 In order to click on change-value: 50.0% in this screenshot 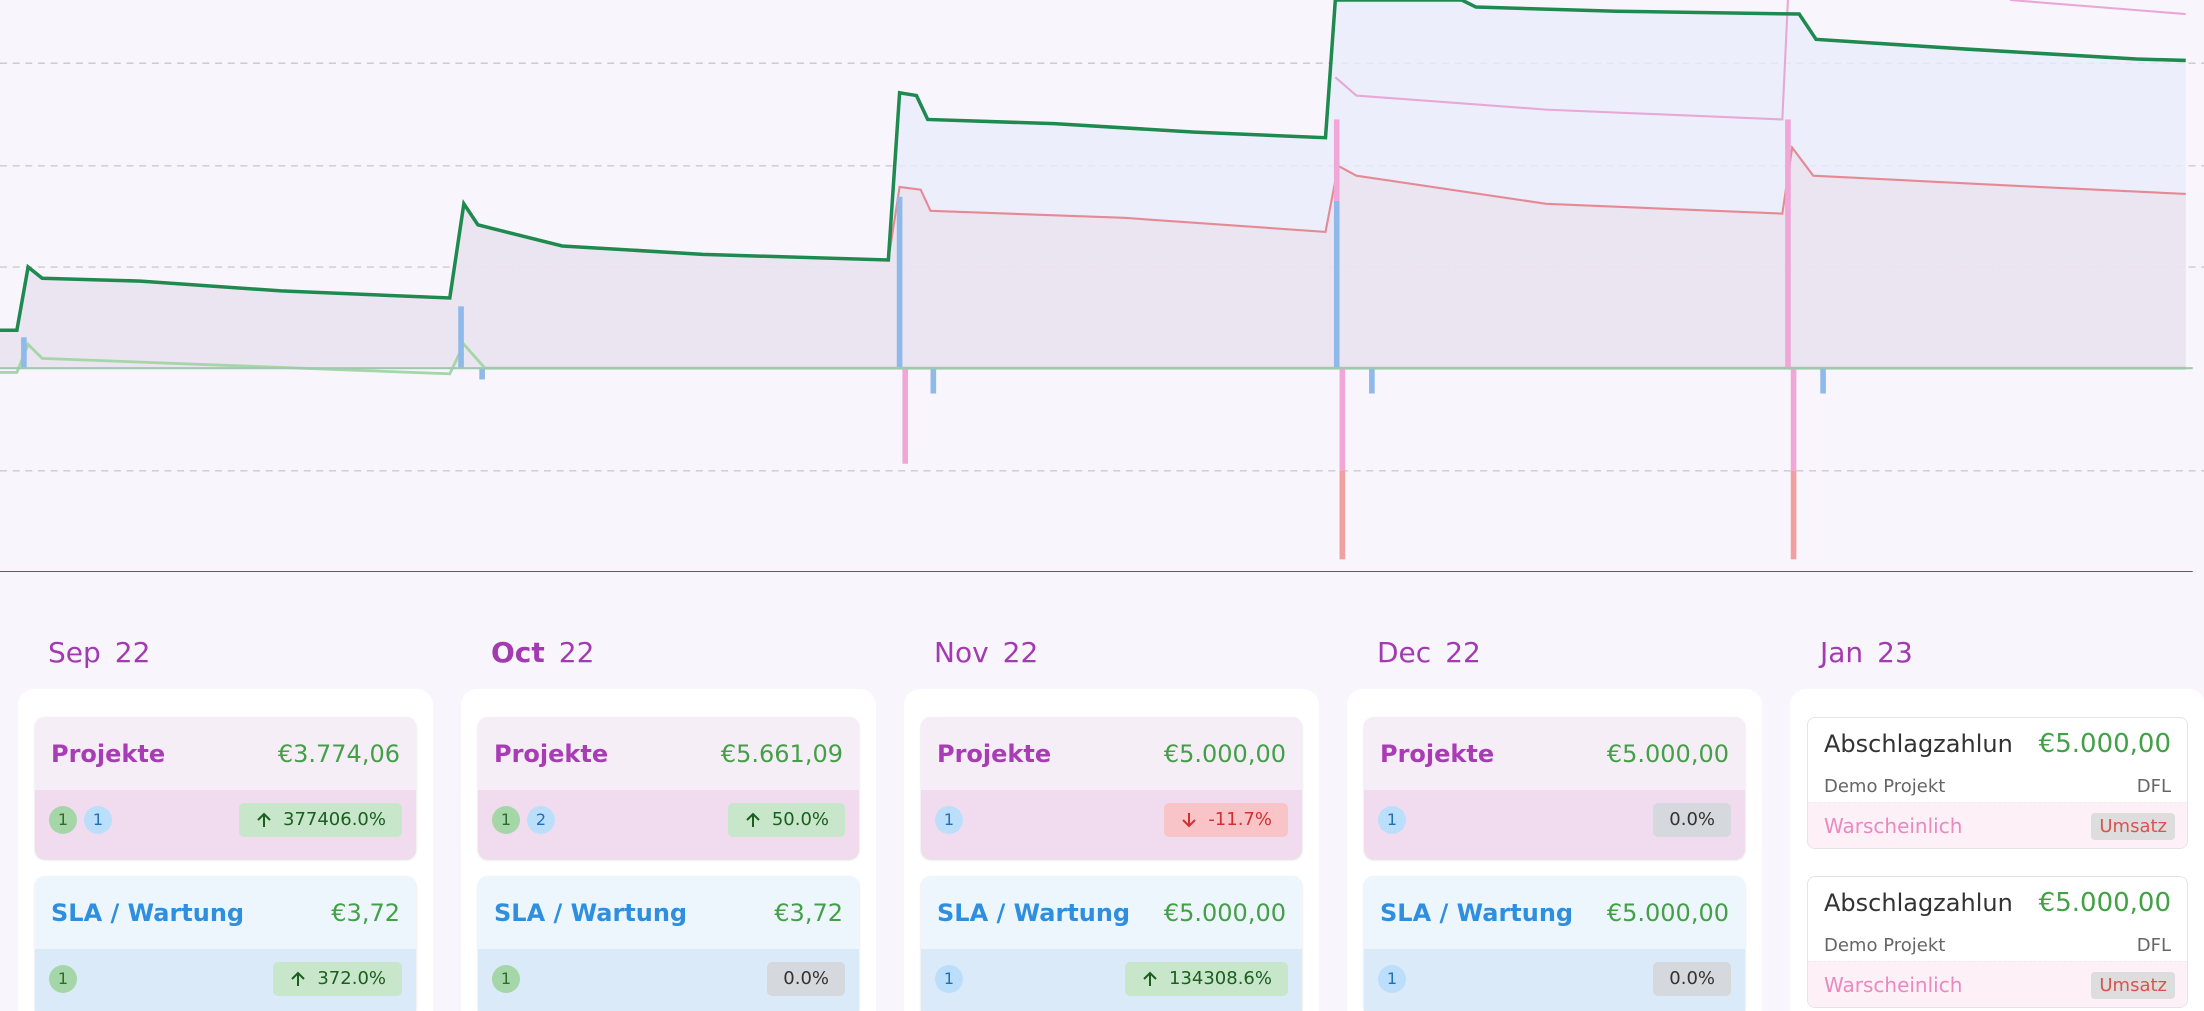, I will do `click(800, 819)`.